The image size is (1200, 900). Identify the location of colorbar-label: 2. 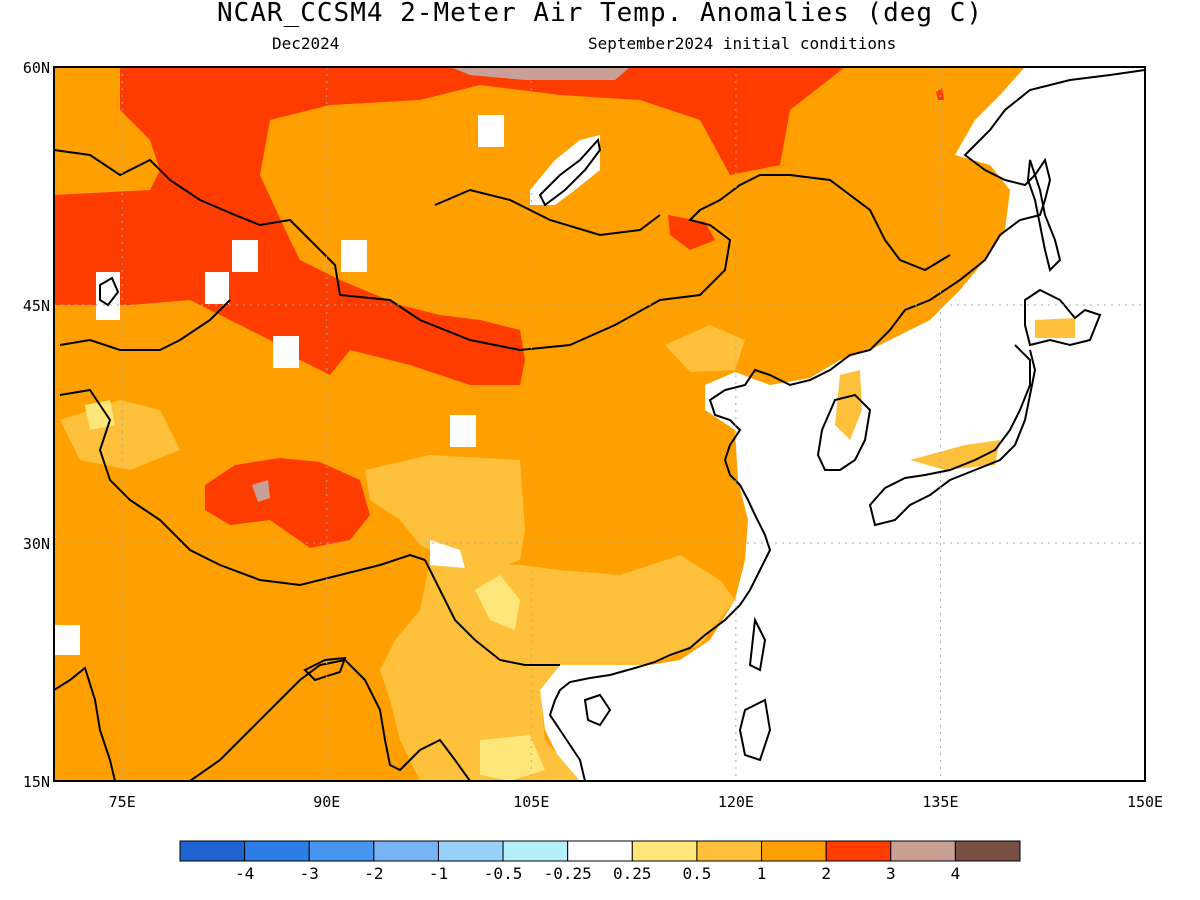
(826, 873).